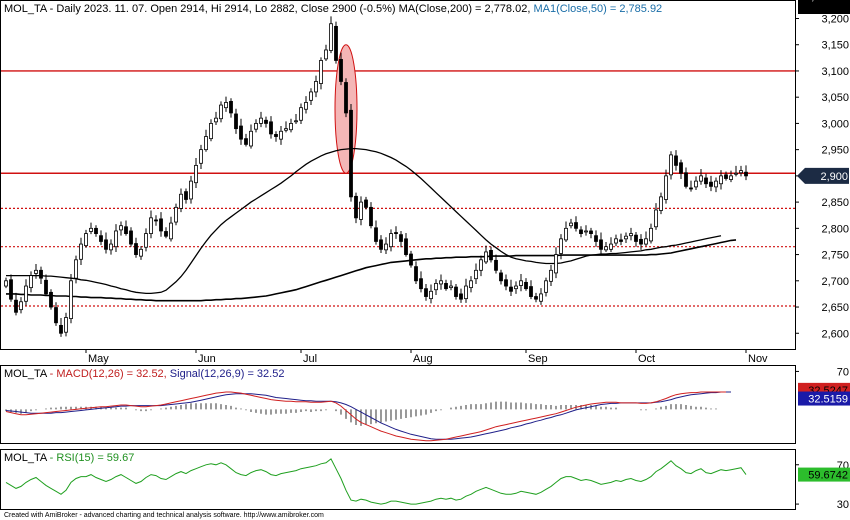 The width and height of the screenshot is (850, 520). Describe the element at coordinates (758, 359) in the screenshot. I see `x-tick-label: Nov` at that location.